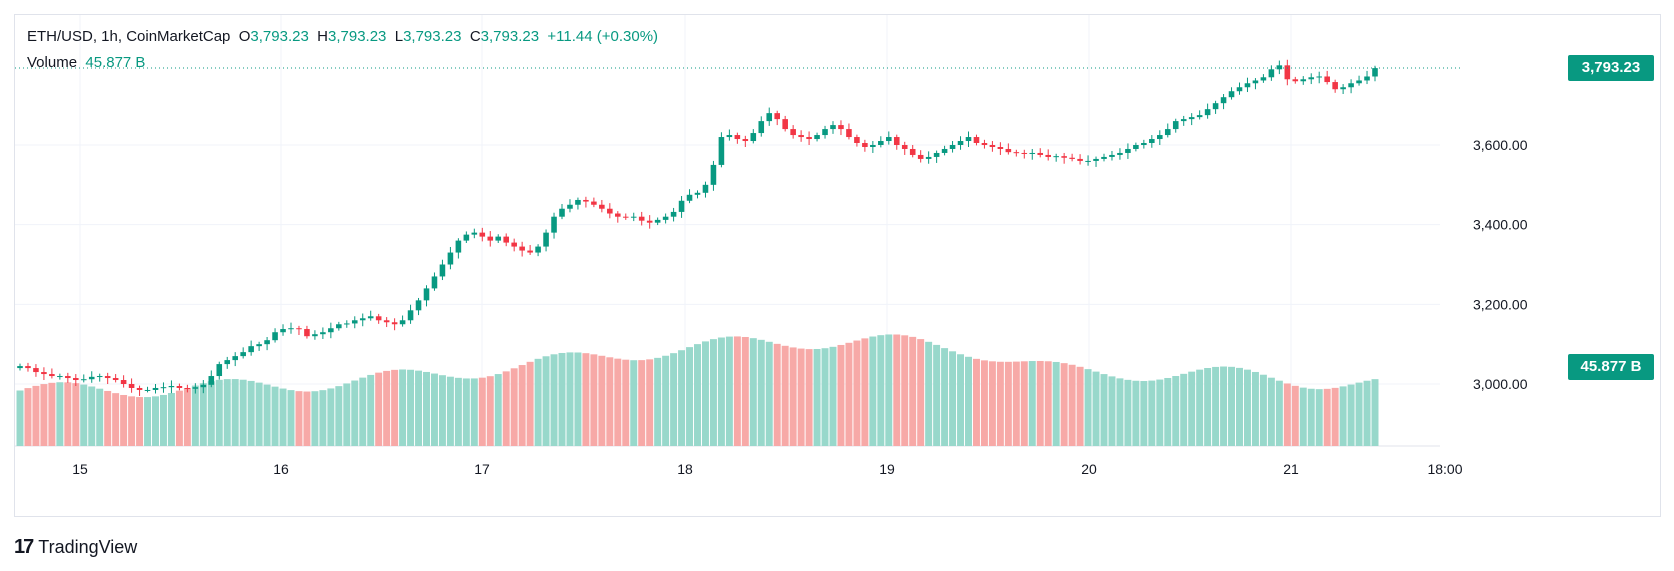  Describe the element at coordinates (281, 469) in the screenshot. I see `time-tick-label: 16` at that location.